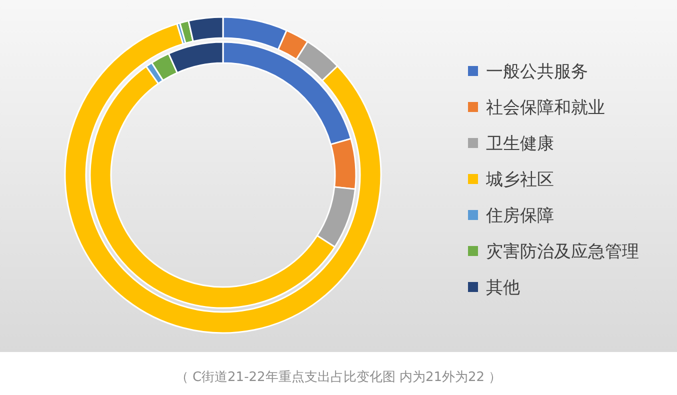  Describe the element at coordinates (562, 252) in the screenshot. I see `legend-label: 灾害防治及应急管理` at that location.